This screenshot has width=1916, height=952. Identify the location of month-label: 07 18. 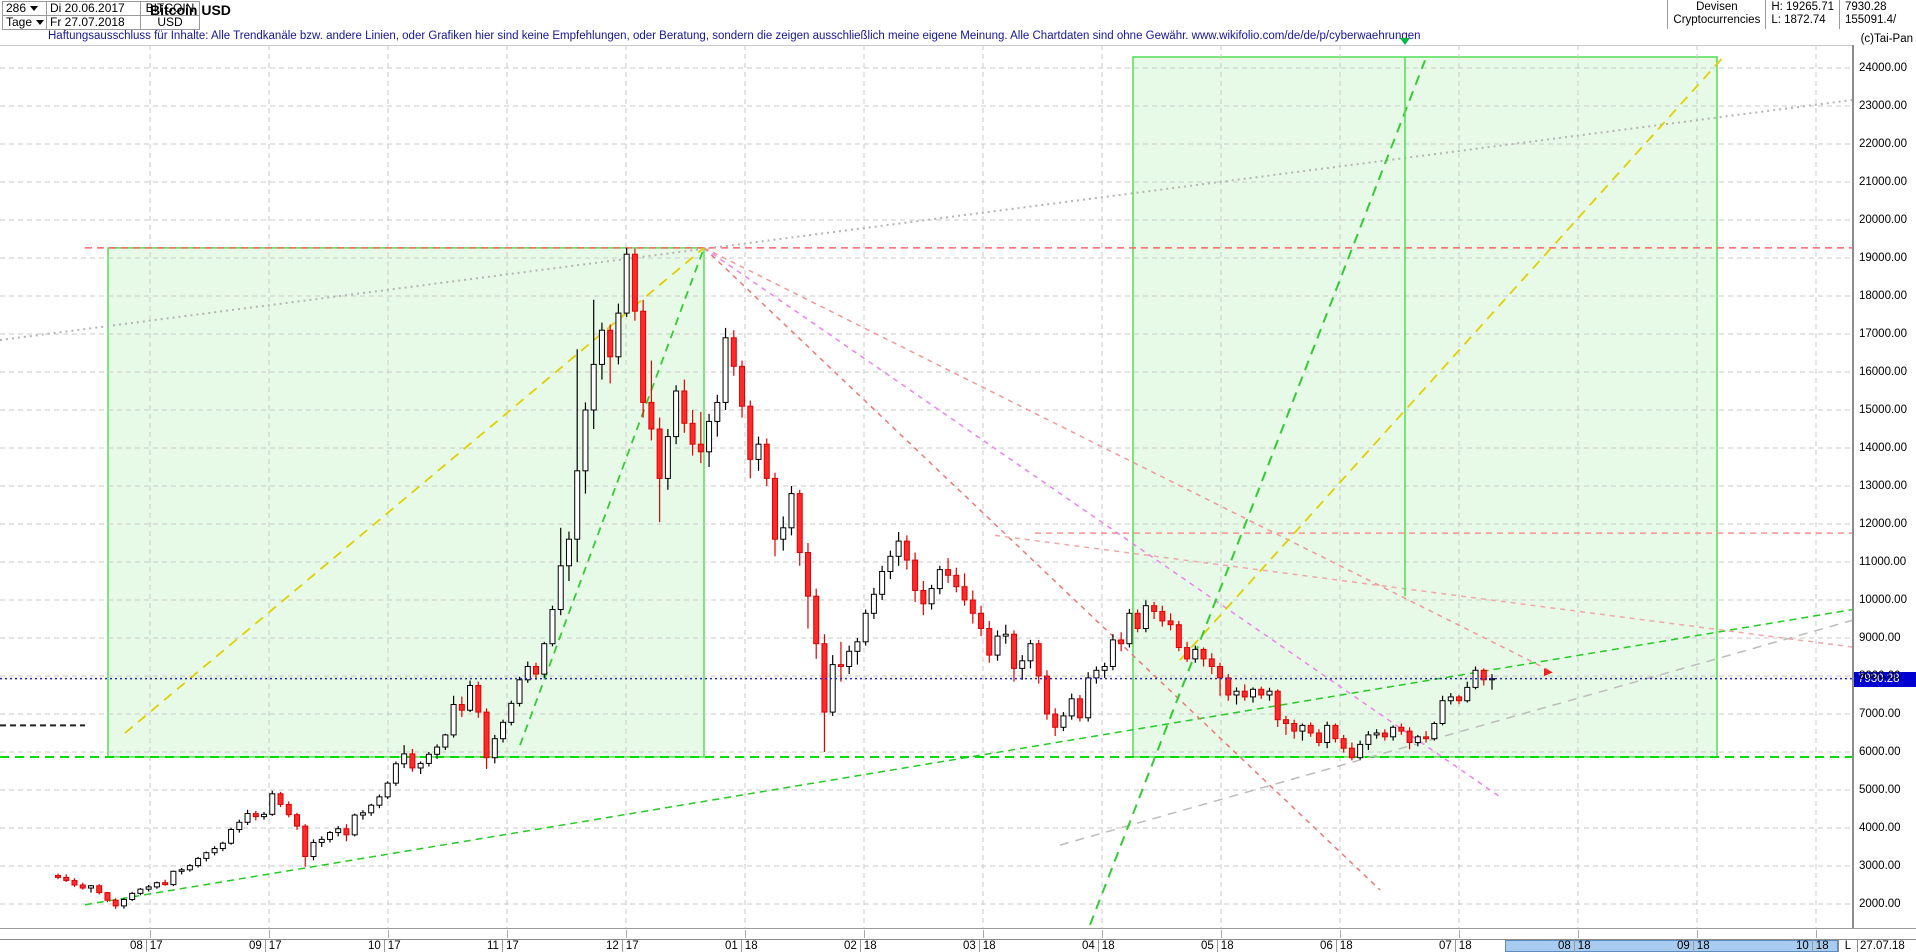
(1455, 946).